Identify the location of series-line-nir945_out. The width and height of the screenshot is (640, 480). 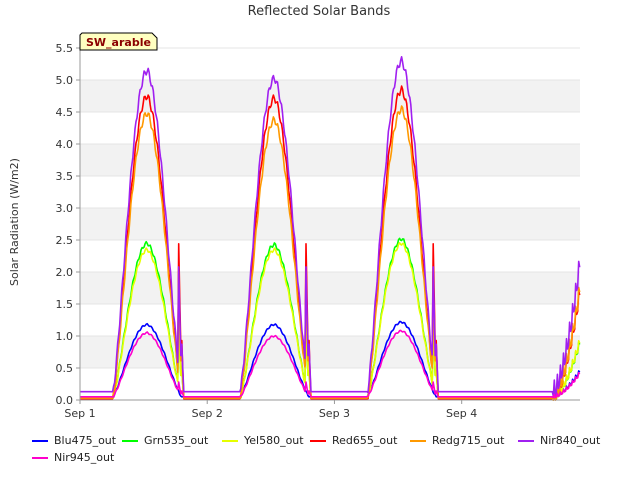
(330, 364).